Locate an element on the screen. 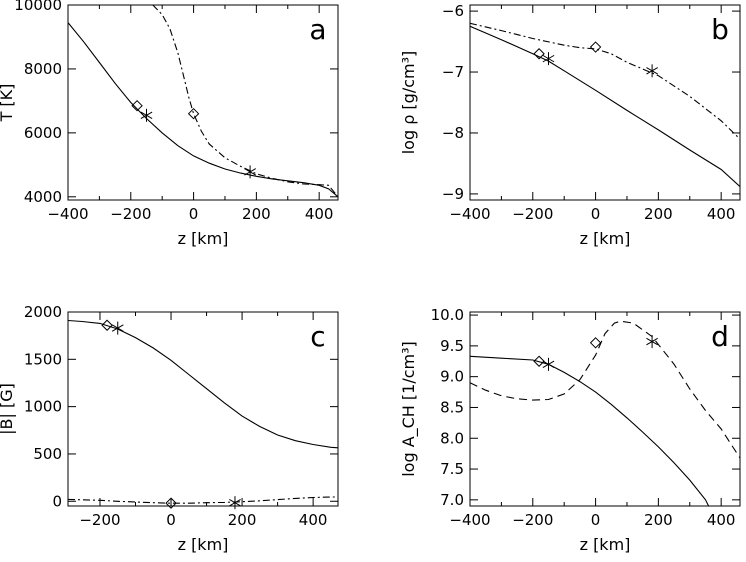  y-axis-label: log A_CH [1/cm³] is located at coordinates (409, 409).